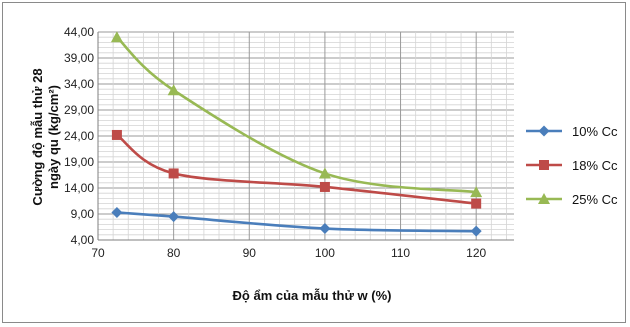 The height and width of the screenshot is (327, 630). I want to click on y-tick-label: 34,00, so click(79, 84).